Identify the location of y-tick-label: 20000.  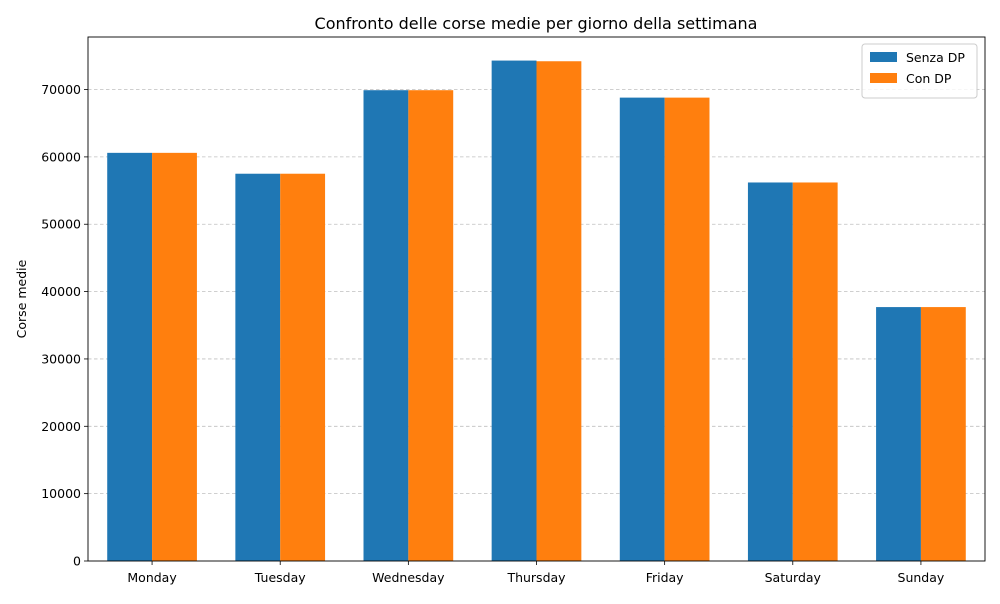
(61, 426).